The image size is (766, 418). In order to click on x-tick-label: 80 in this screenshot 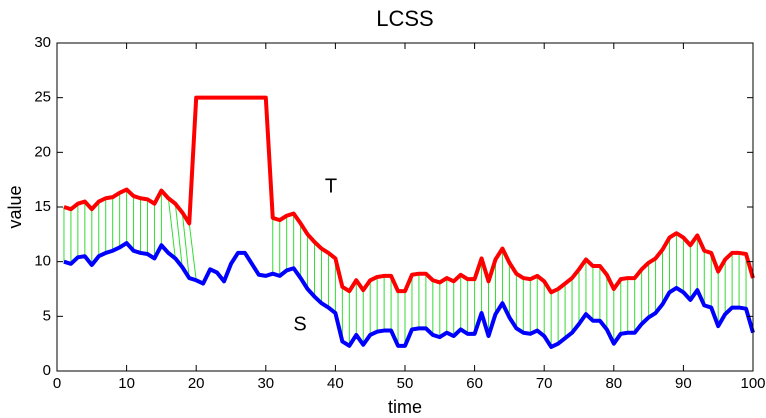, I will do `click(613, 383)`.